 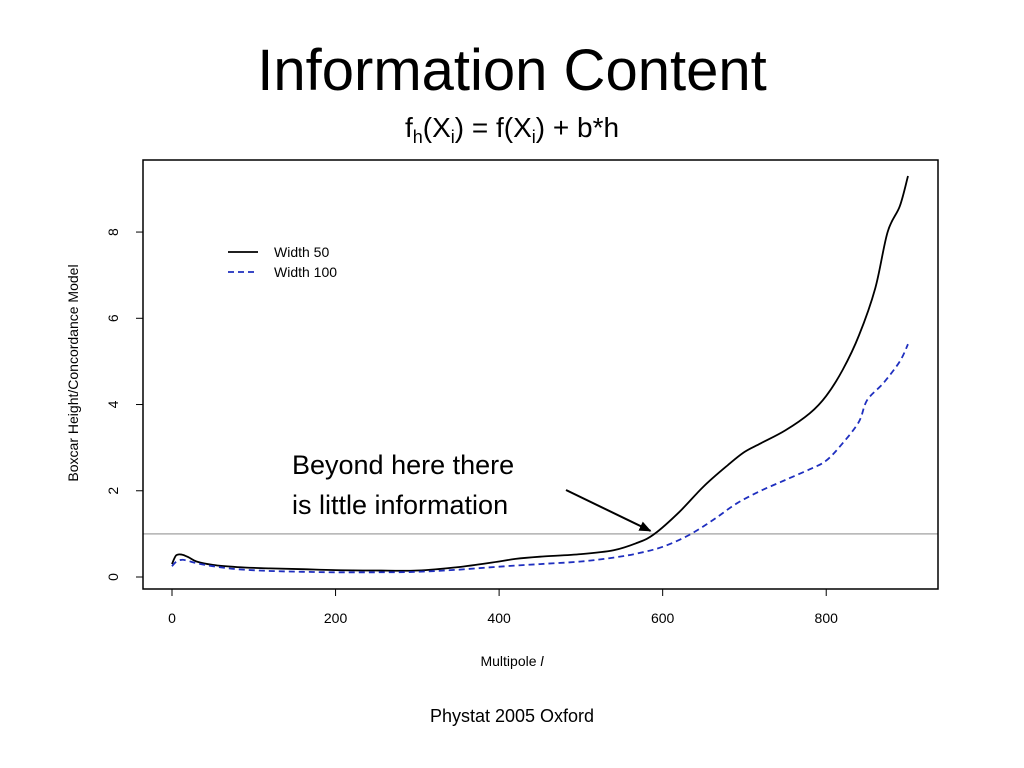 I want to click on footer: Phystat 2005 Oxford, so click(x=512, y=716).